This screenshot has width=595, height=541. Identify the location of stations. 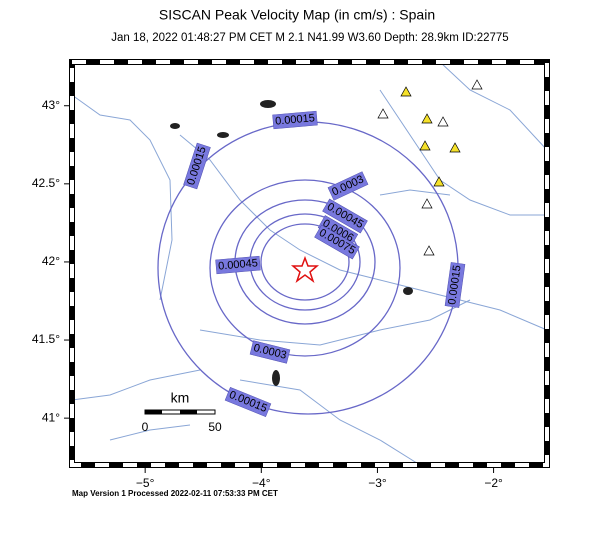
(430, 167).